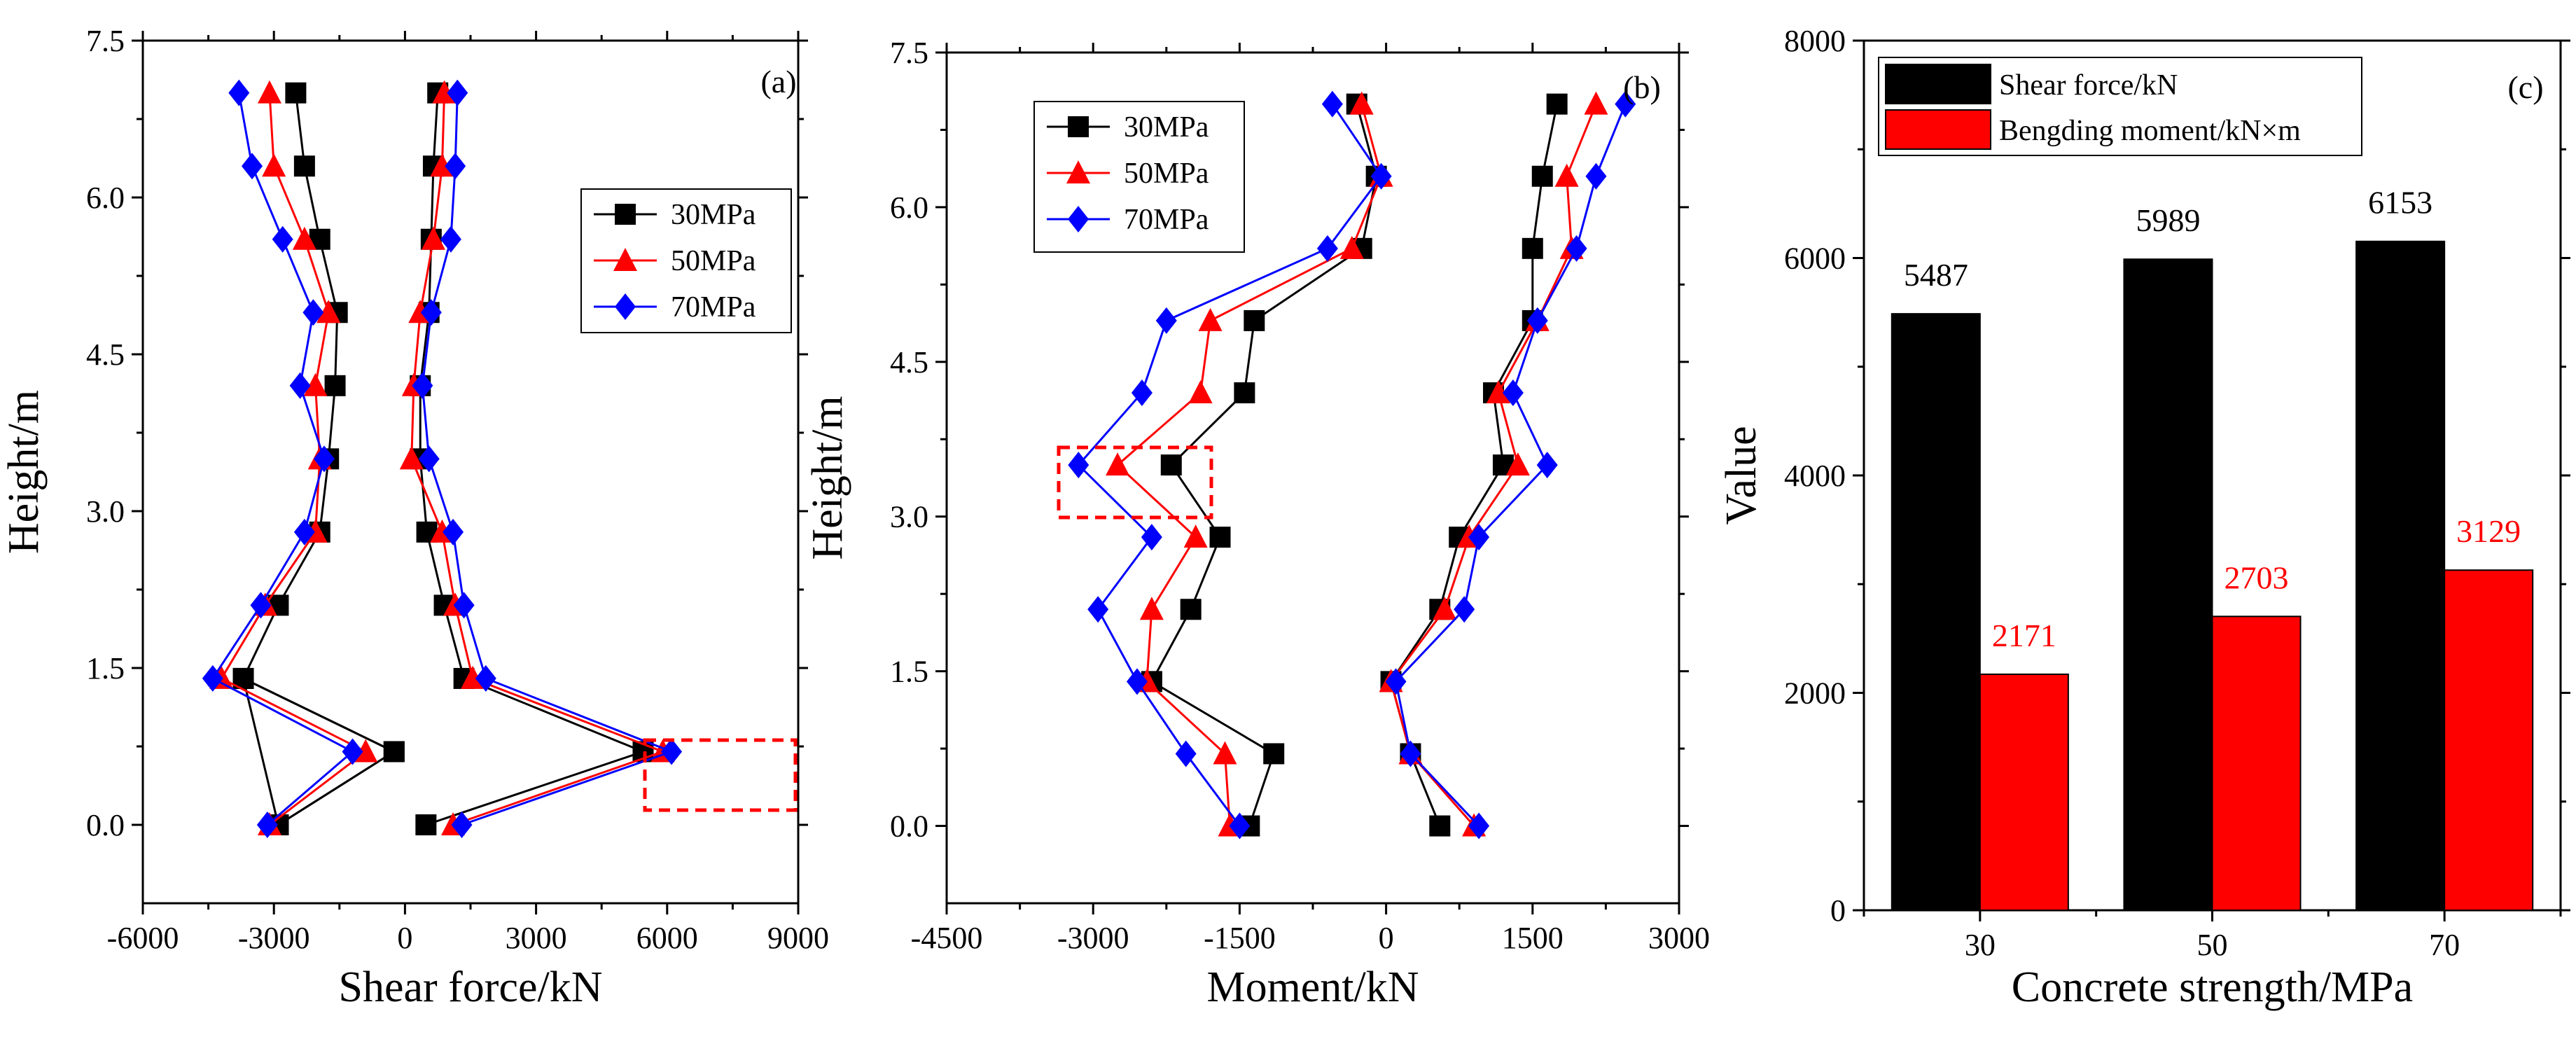 The height and width of the screenshot is (1037, 2576). Describe the element at coordinates (778, 82) in the screenshot. I see `panel-label: (a)` at that location.